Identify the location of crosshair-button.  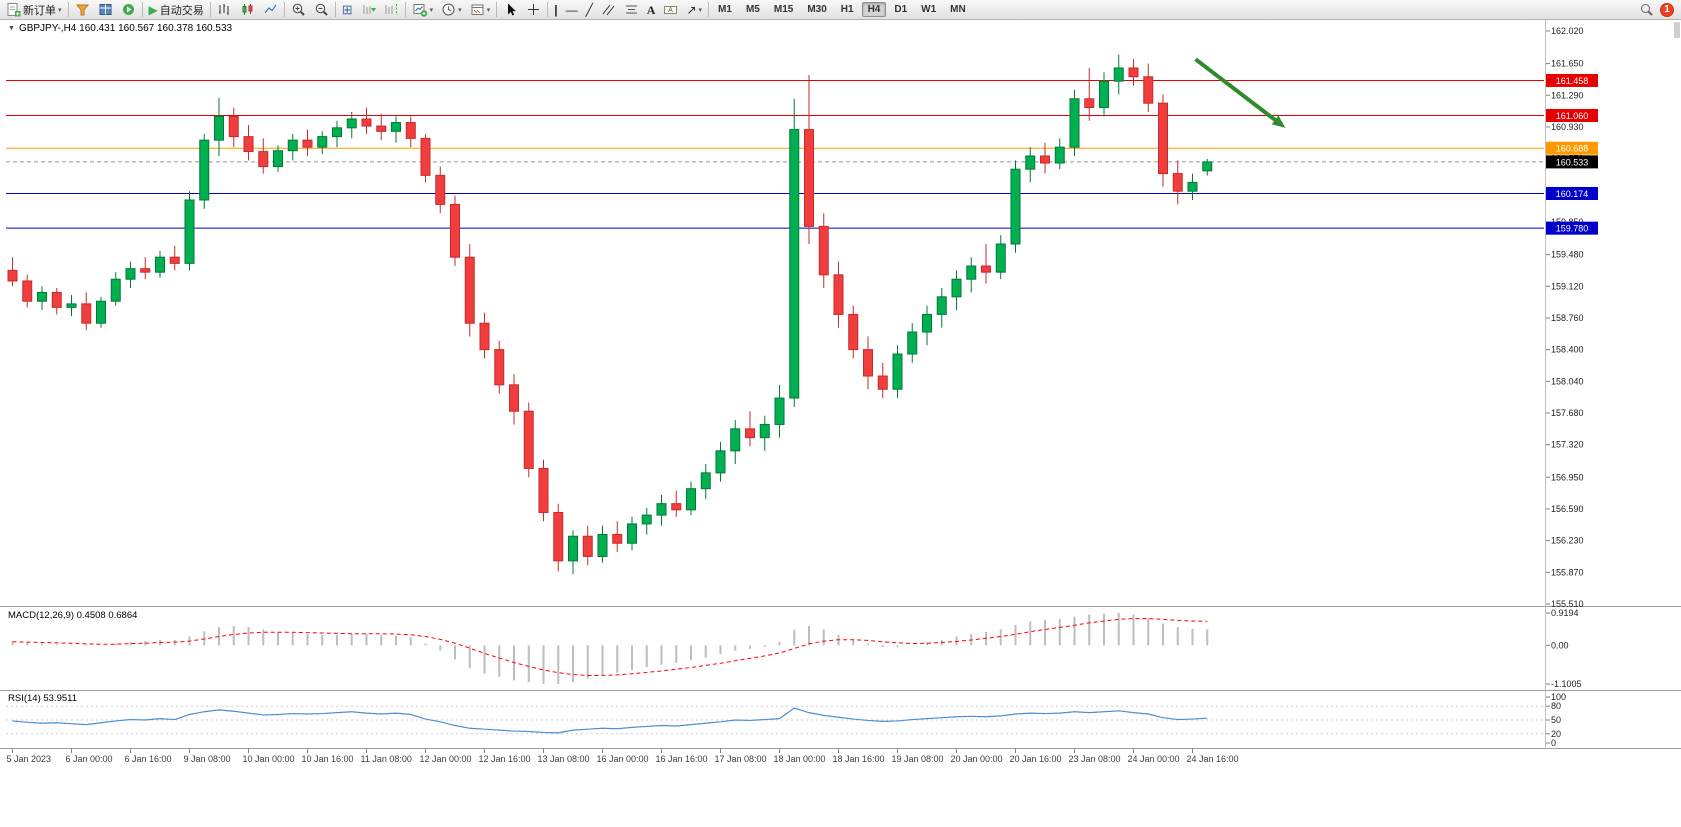
(533, 10).